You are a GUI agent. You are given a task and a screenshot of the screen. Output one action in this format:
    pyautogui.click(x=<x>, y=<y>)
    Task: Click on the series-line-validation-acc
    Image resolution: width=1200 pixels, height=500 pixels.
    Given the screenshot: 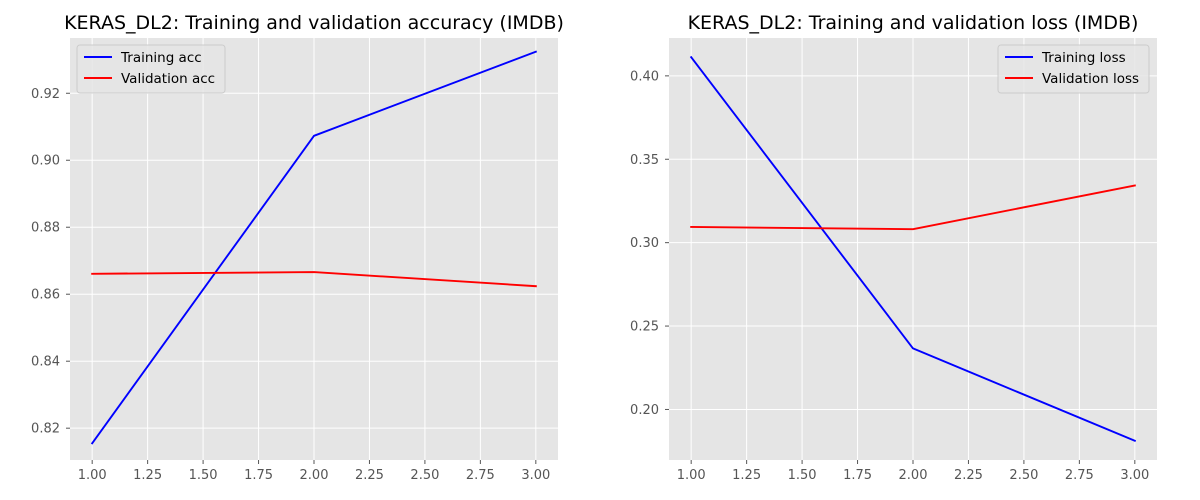 What is the action you would take?
    pyautogui.click(x=314, y=279)
    